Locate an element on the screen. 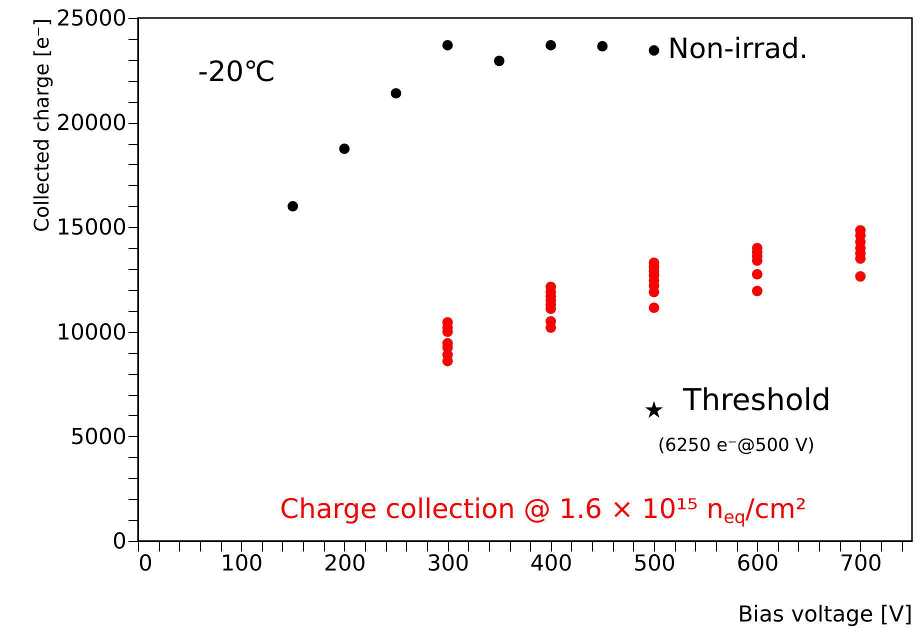 The width and height of the screenshot is (918, 634). x-tick-label: 100 is located at coordinates (241, 564).